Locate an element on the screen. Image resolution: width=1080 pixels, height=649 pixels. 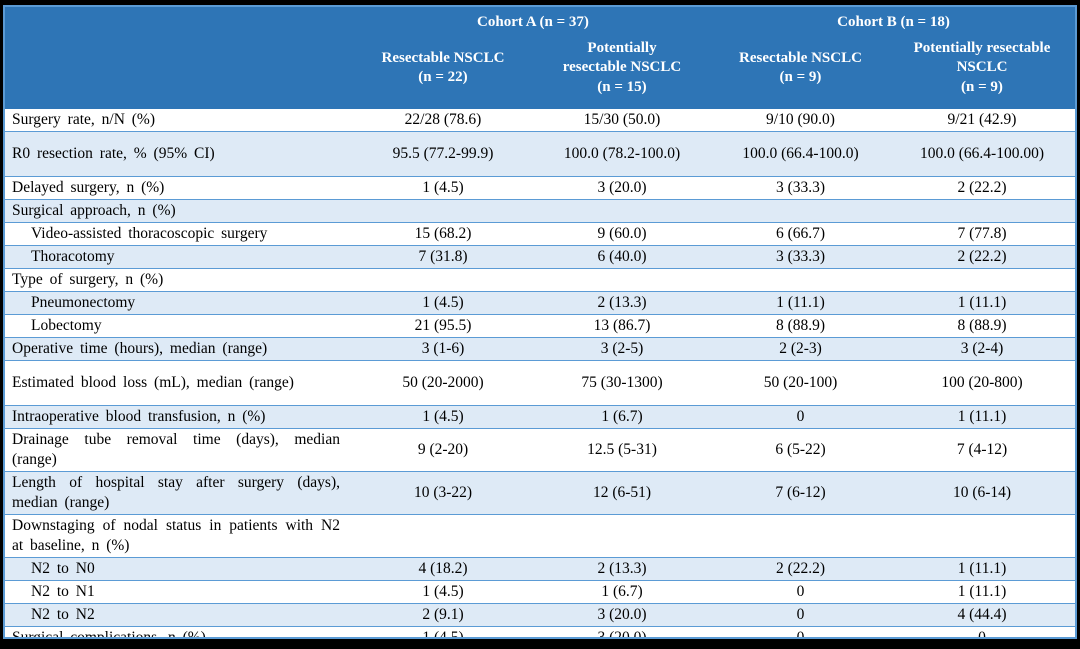
cell-value: 8 (88.9) is located at coordinates (982, 325).